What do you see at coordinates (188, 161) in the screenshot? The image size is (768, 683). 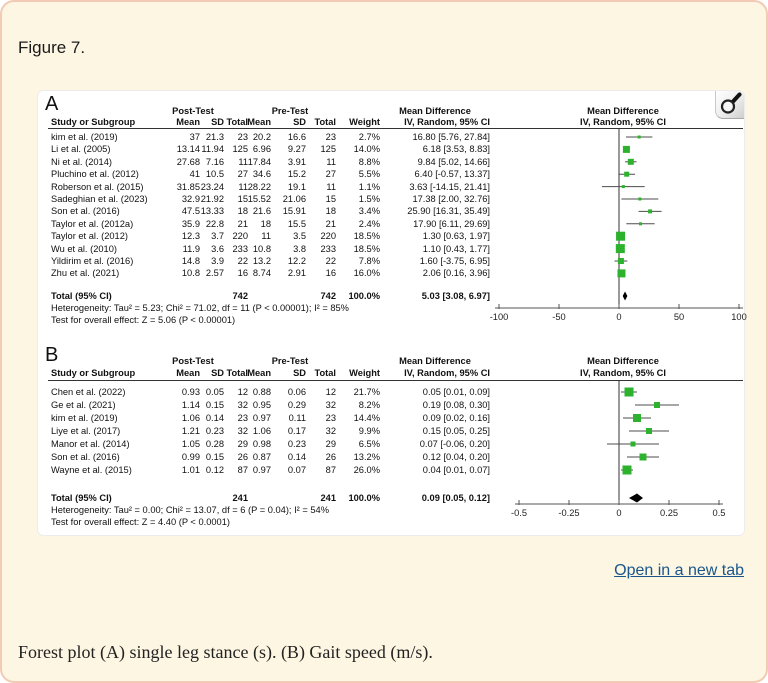 I see `study-cell: 27.68` at bounding box center [188, 161].